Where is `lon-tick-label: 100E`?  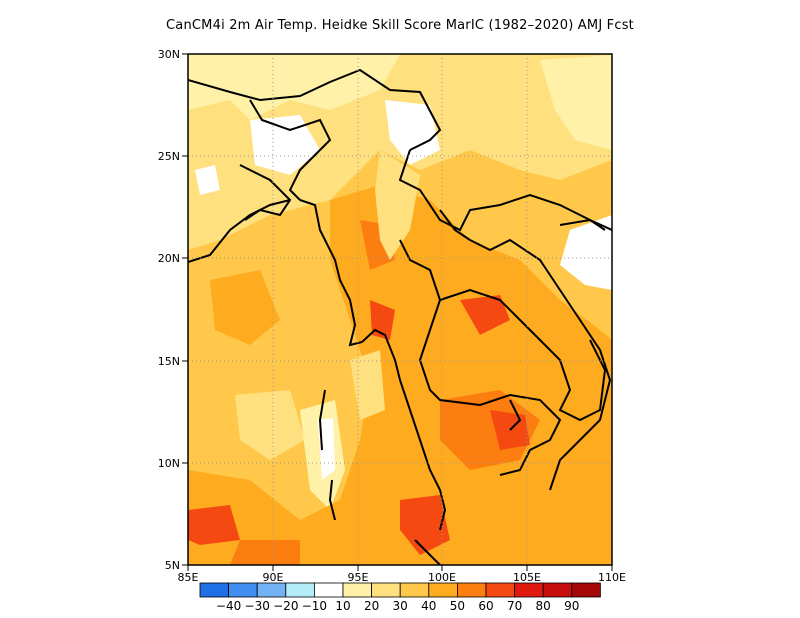 lon-tick-label: 100E is located at coordinates (442, 577).